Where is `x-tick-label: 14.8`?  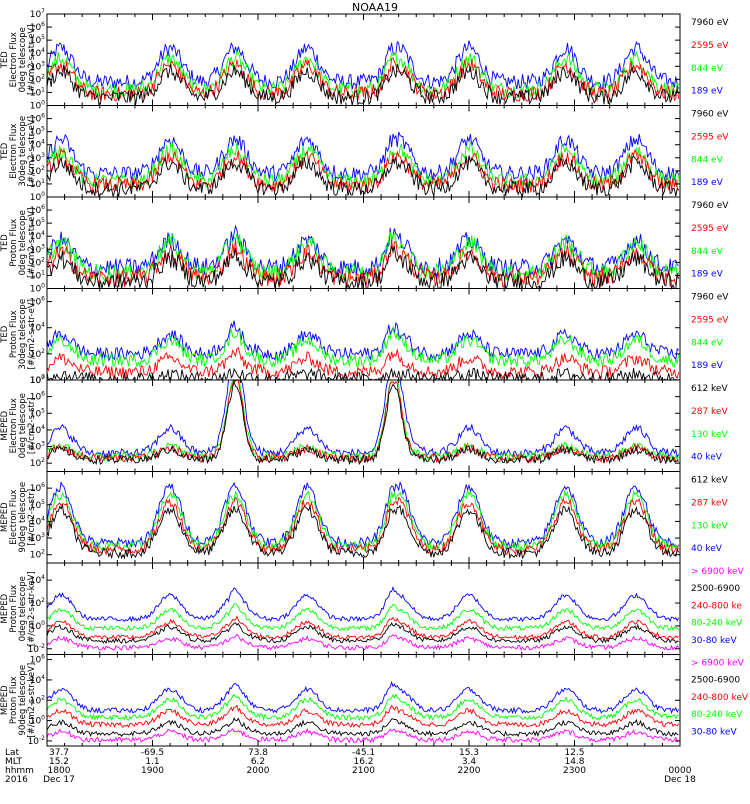
x-tick-label: 14.8 is located at coordinates (574, 762).